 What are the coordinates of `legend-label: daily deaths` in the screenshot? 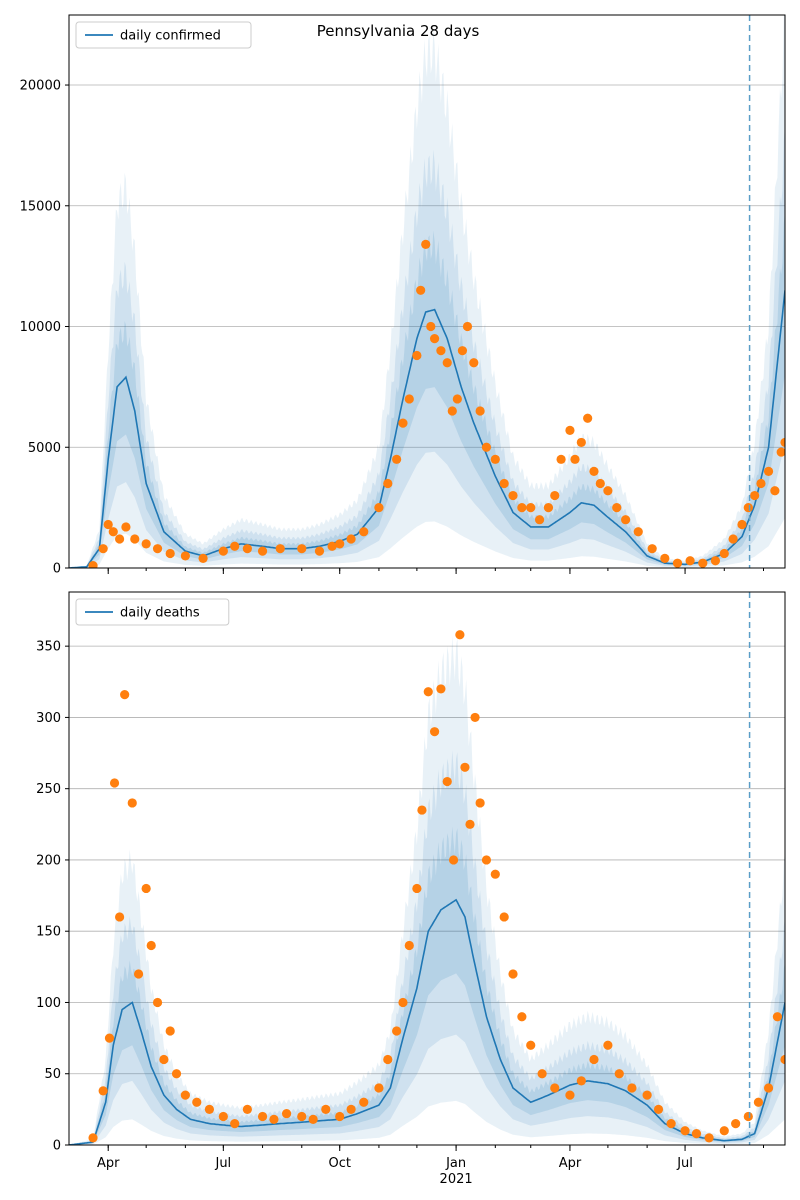 It's located at (160, 613).